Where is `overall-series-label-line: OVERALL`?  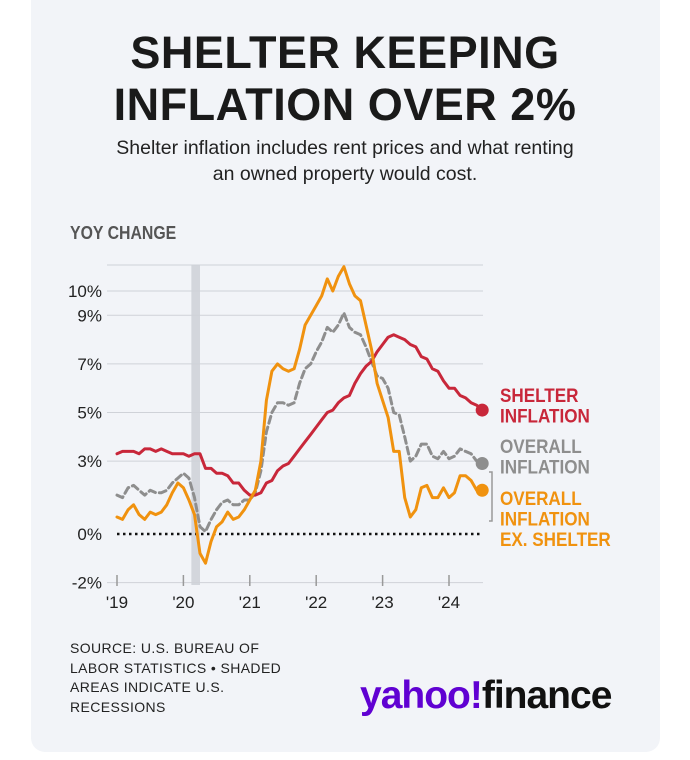 overall-series-label-line: OVERALL is located at coordinates (541, 446).